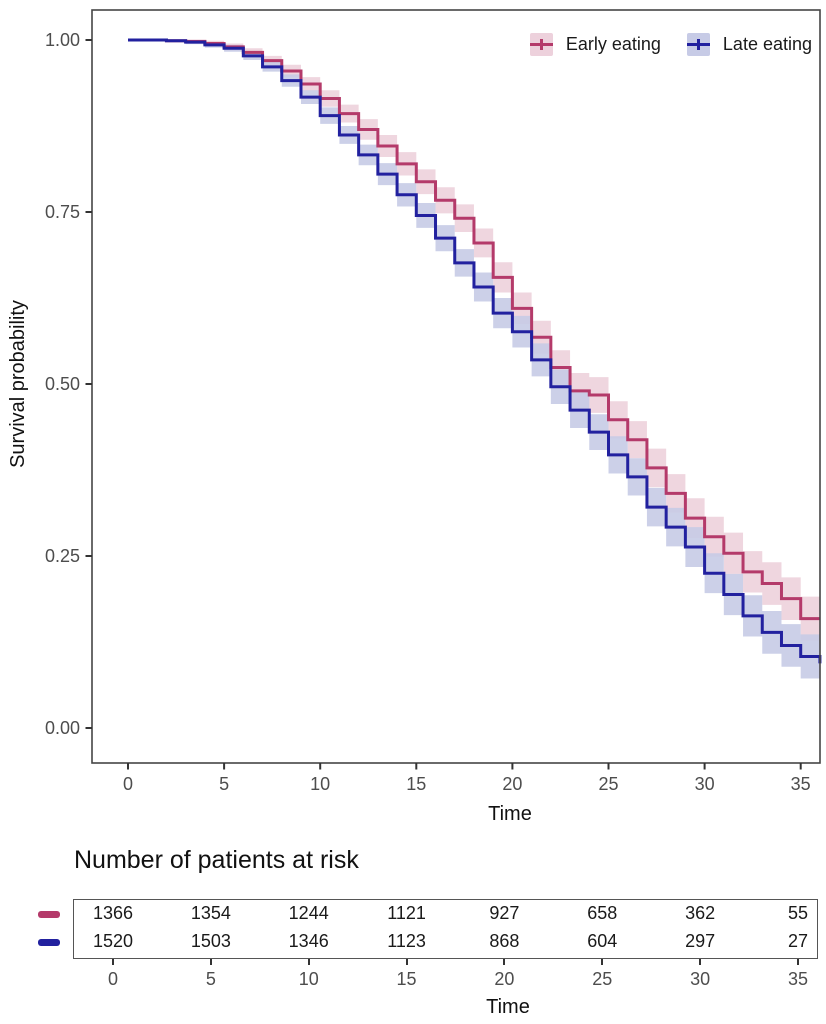 This screenshot has width=826, height=1024. Describe the element at coordinates (406, 941) in the screenshot. I see `risk-count-cell: 1123` at that location.